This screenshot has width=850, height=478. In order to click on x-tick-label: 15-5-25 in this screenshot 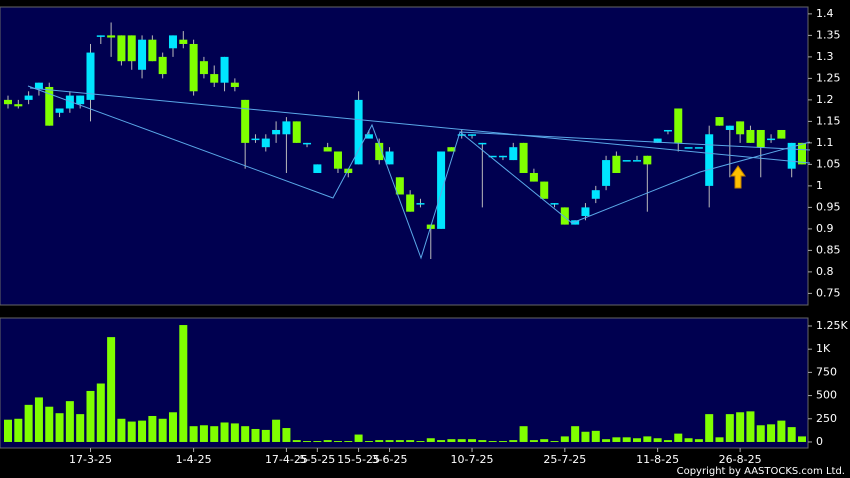, I will do `click(358, 459)`.